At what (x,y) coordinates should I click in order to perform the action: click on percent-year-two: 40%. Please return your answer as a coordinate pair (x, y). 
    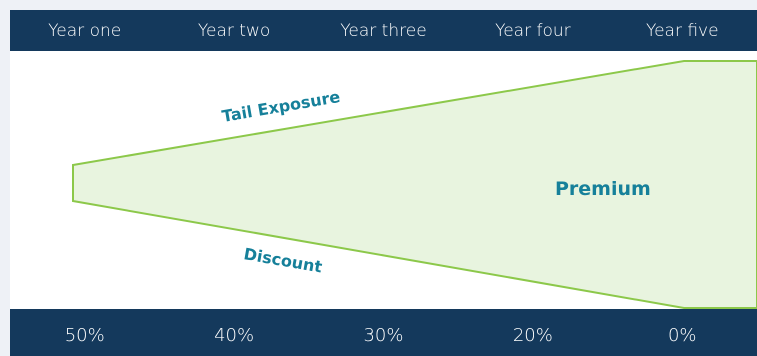
    Looking at the image, I should click on (234, 335).